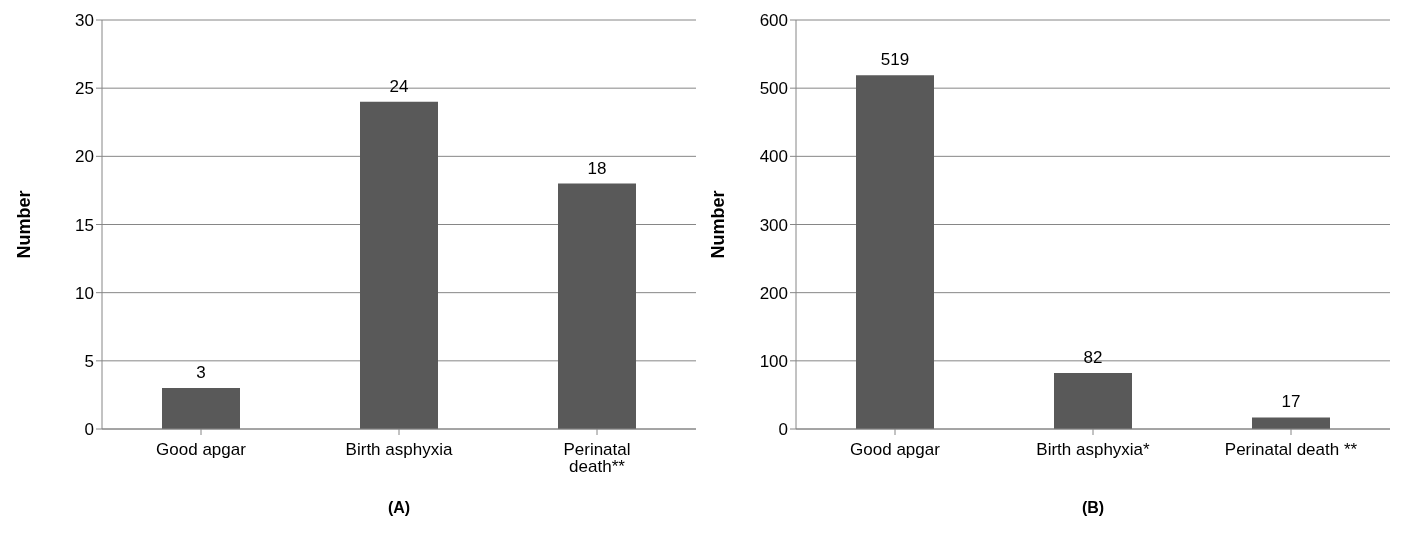 This screenshot has height=533, width=1408. Describe the element at coordinates (773, 21) in the screenshot. I see `y-tick-label: 600` at that location.